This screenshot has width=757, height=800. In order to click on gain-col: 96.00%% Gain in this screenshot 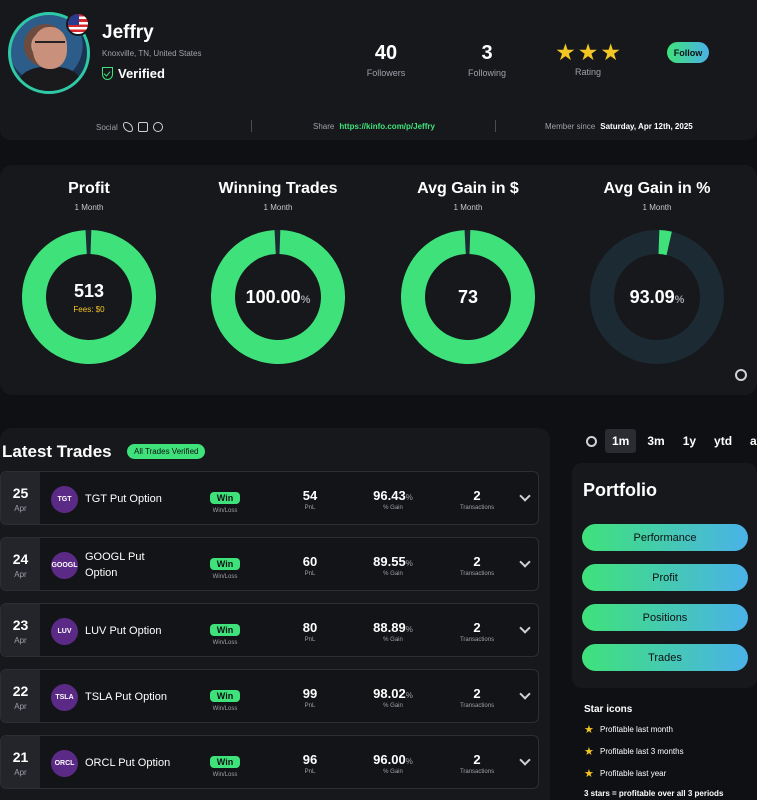, I will do `click(393, 763)`.